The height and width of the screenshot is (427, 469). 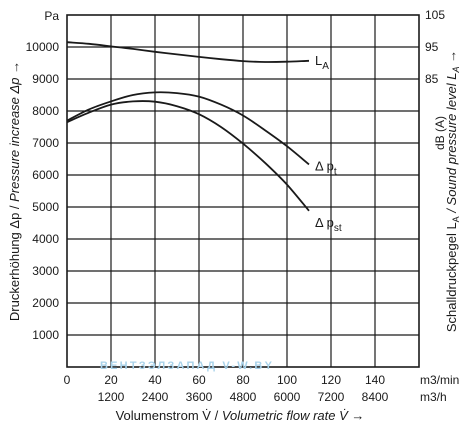 I want to click on x-tick-label: 40, so click(x=155, y=380).